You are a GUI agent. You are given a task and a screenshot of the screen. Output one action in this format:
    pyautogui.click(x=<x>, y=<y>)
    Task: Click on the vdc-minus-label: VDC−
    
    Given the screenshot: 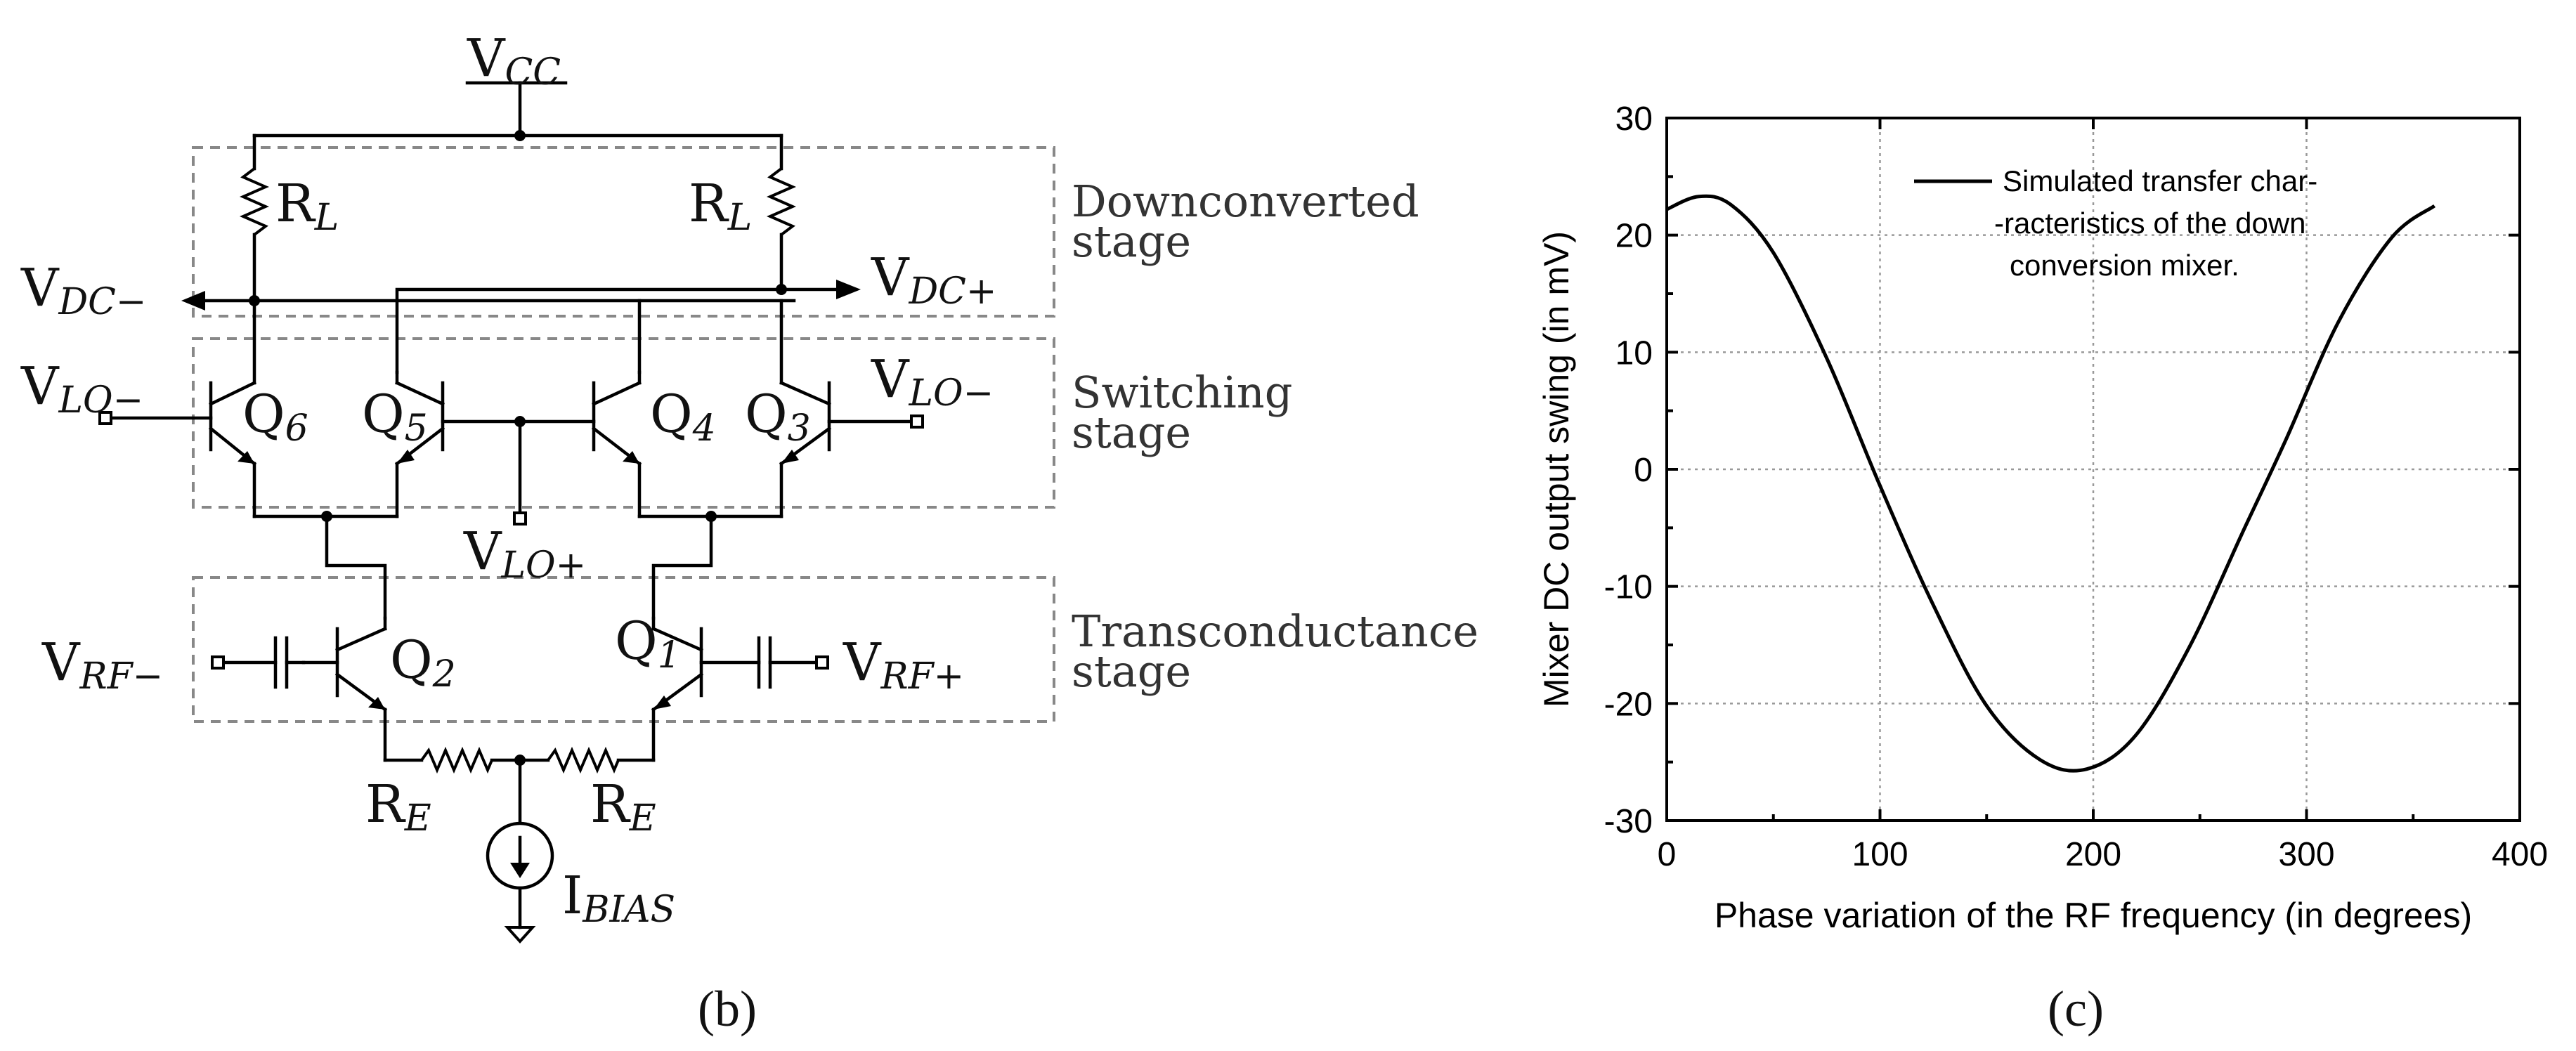 What is the action you would take?
    pyautogui.click(x=83, y=290)
    